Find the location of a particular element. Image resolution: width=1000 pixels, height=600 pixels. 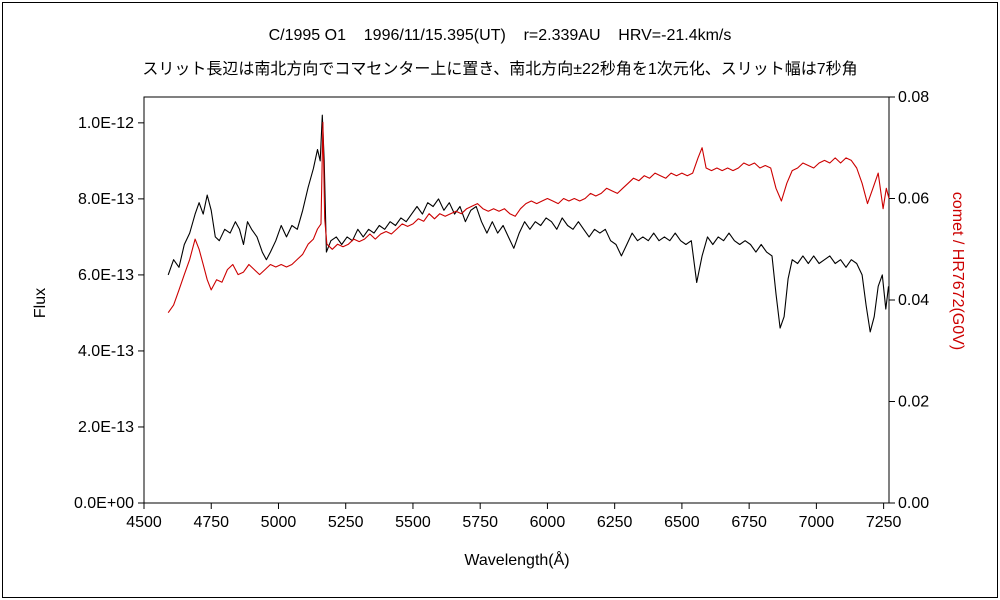

y-left-tick-label: 2.0E-13 is located at coordinates (106, 427).